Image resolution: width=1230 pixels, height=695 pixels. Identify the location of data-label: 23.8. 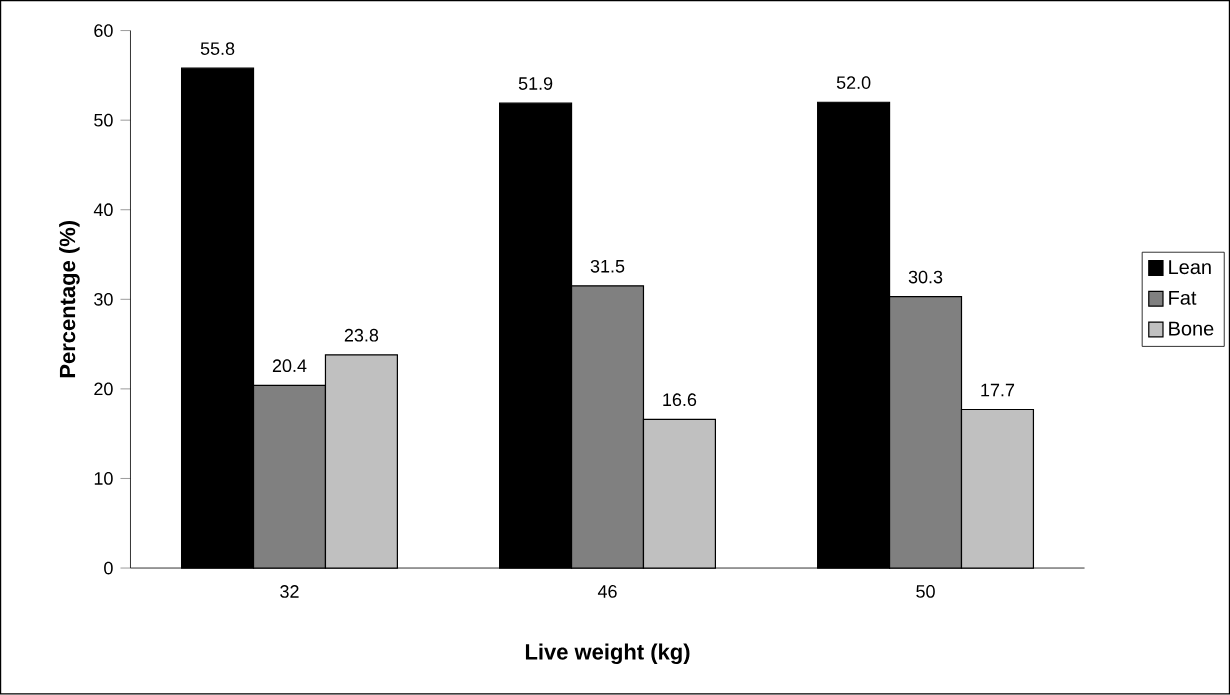
(361, 335).